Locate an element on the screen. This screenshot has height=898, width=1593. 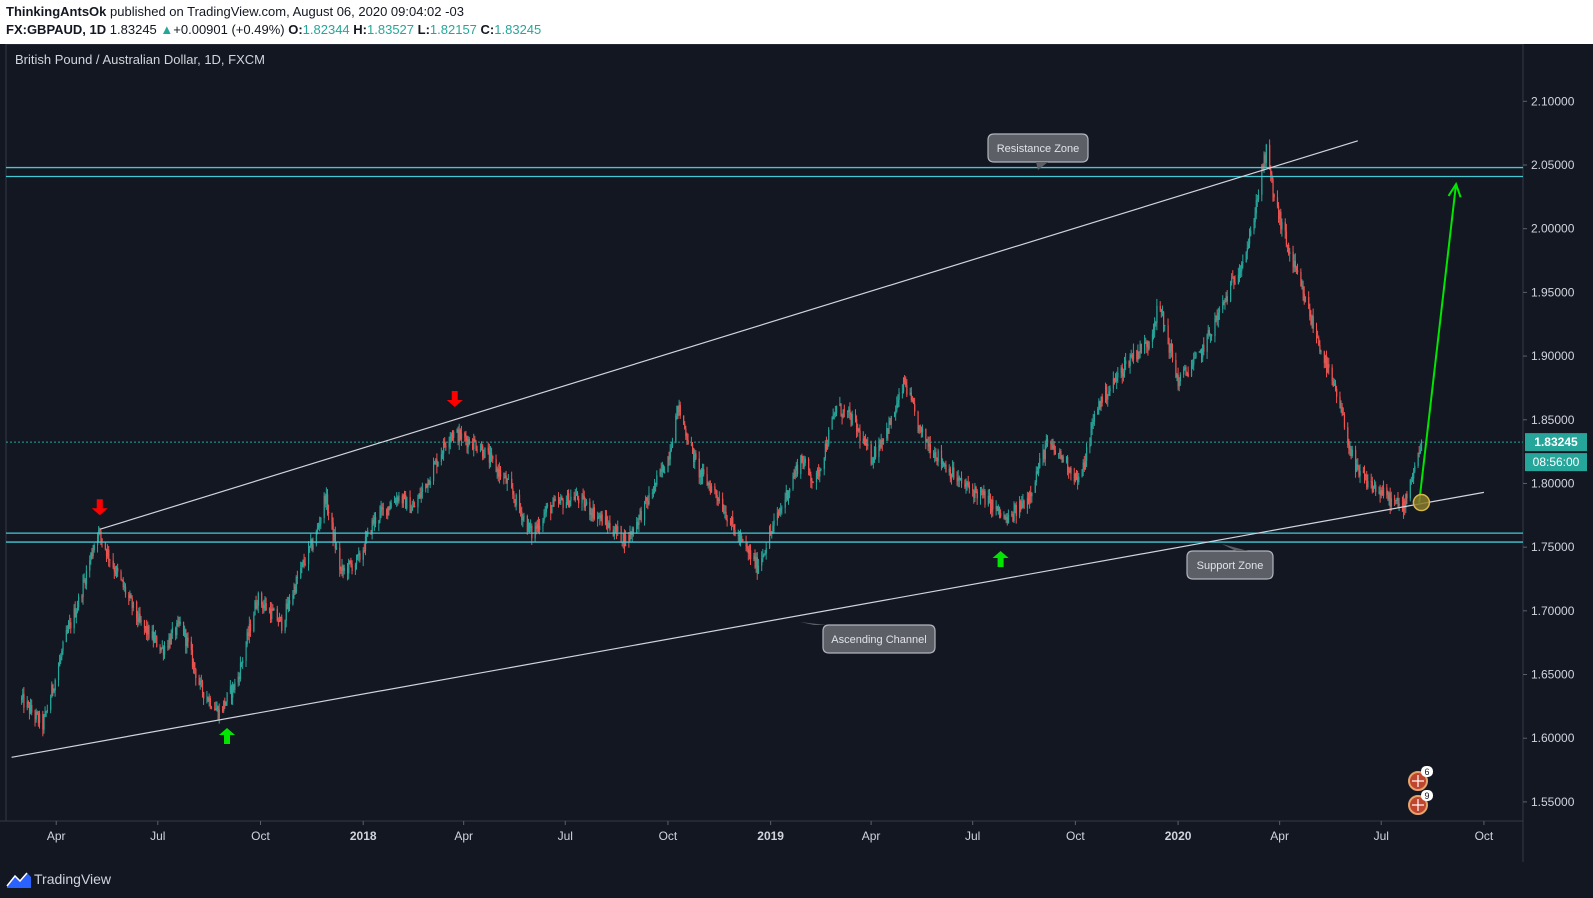
support-zone-callout: Support Zone is located at coordinates (1230, 562).